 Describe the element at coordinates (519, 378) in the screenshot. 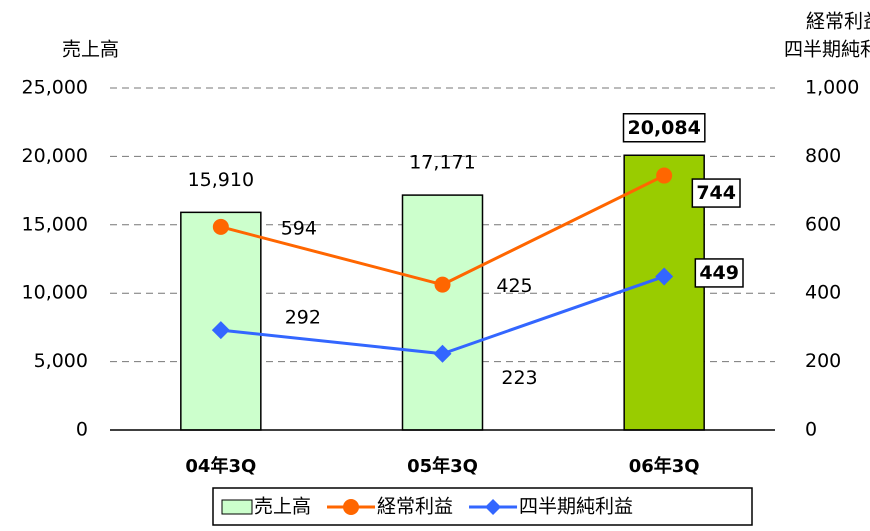

I see `line-value-label: 223` at that location.